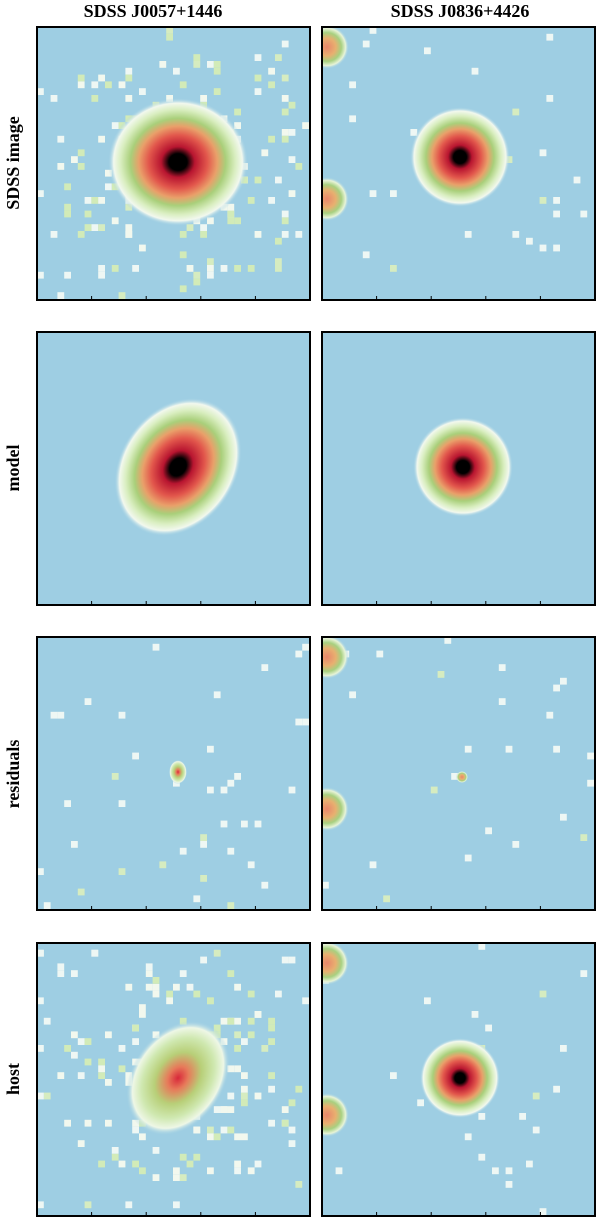  What do you see at coordinates (13, 774) in the screenshot?
I see `row-label: residuals` at bounding box center [13, 774].